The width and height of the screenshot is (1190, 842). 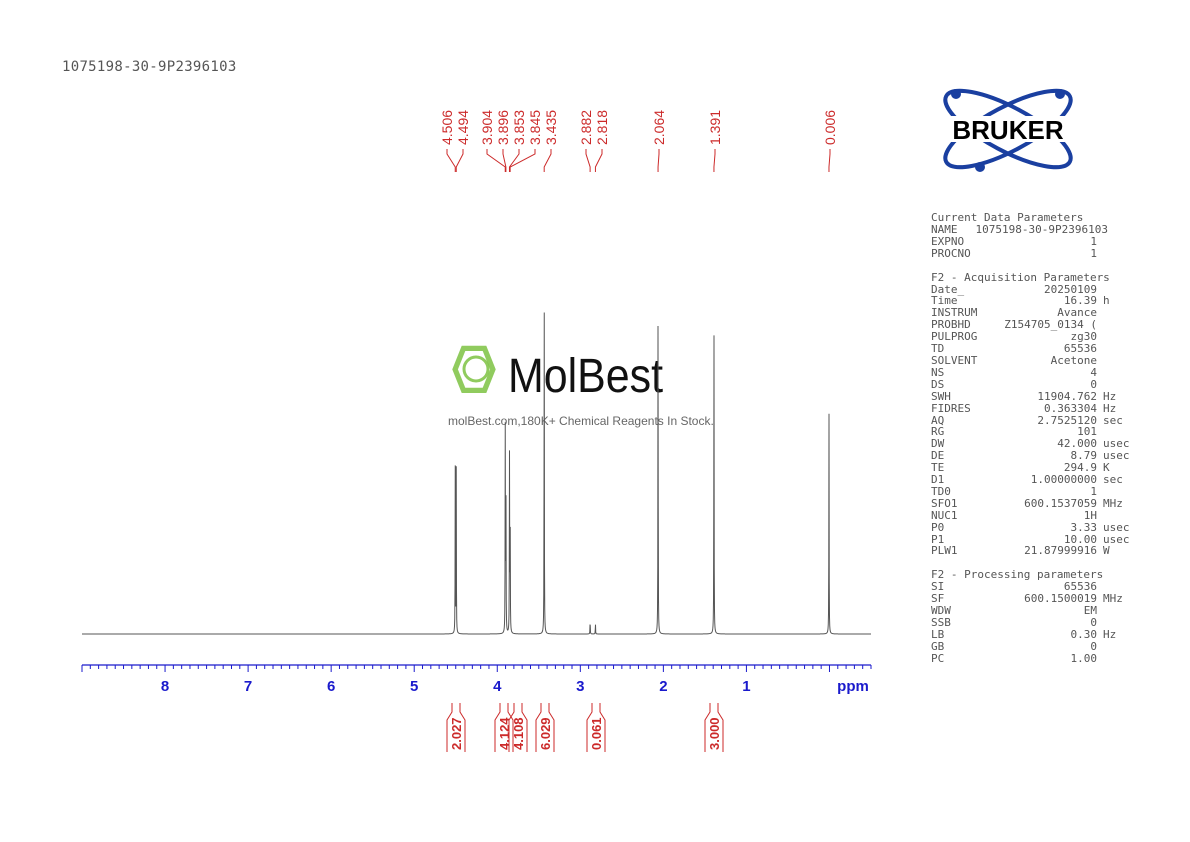 What do you see at coordinates (519, 127) in the screenshot?
I see `peak-label: 3.853` at bounding box center [519, 127].